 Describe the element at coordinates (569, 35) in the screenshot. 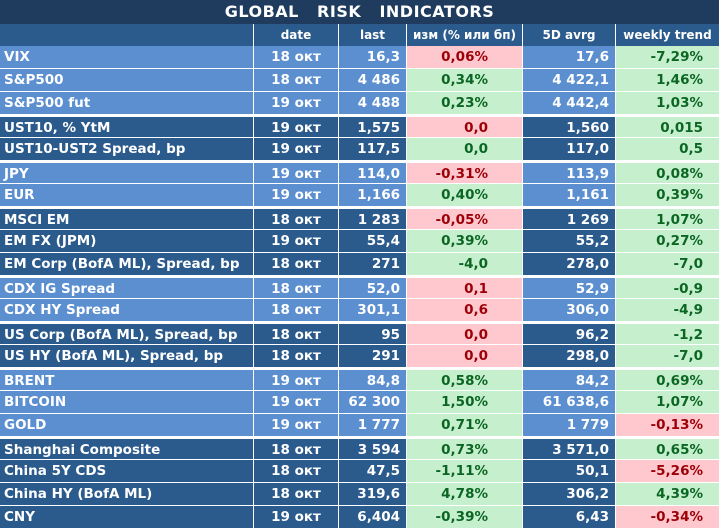

I see `header-avg: 5D avrg` at that location.